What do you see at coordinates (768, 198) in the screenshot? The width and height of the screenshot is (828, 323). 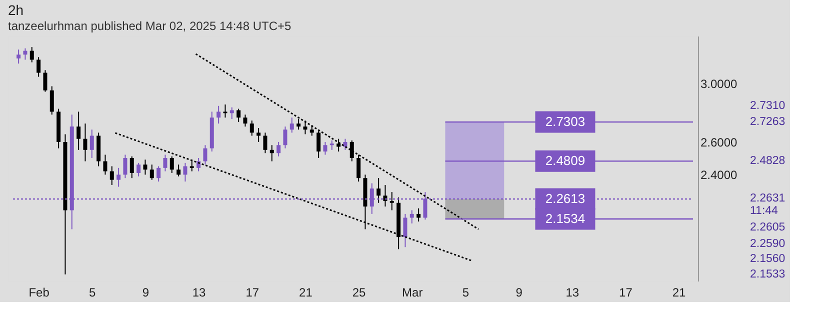 I see `text: 2.2631` at bounding box center [768, 198].